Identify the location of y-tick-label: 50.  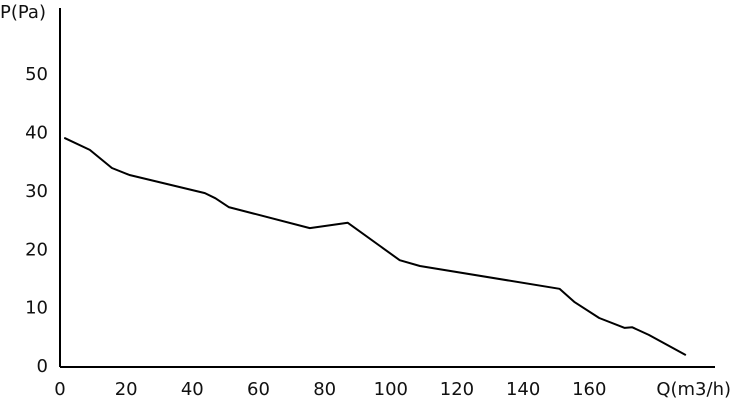
(36, 74).